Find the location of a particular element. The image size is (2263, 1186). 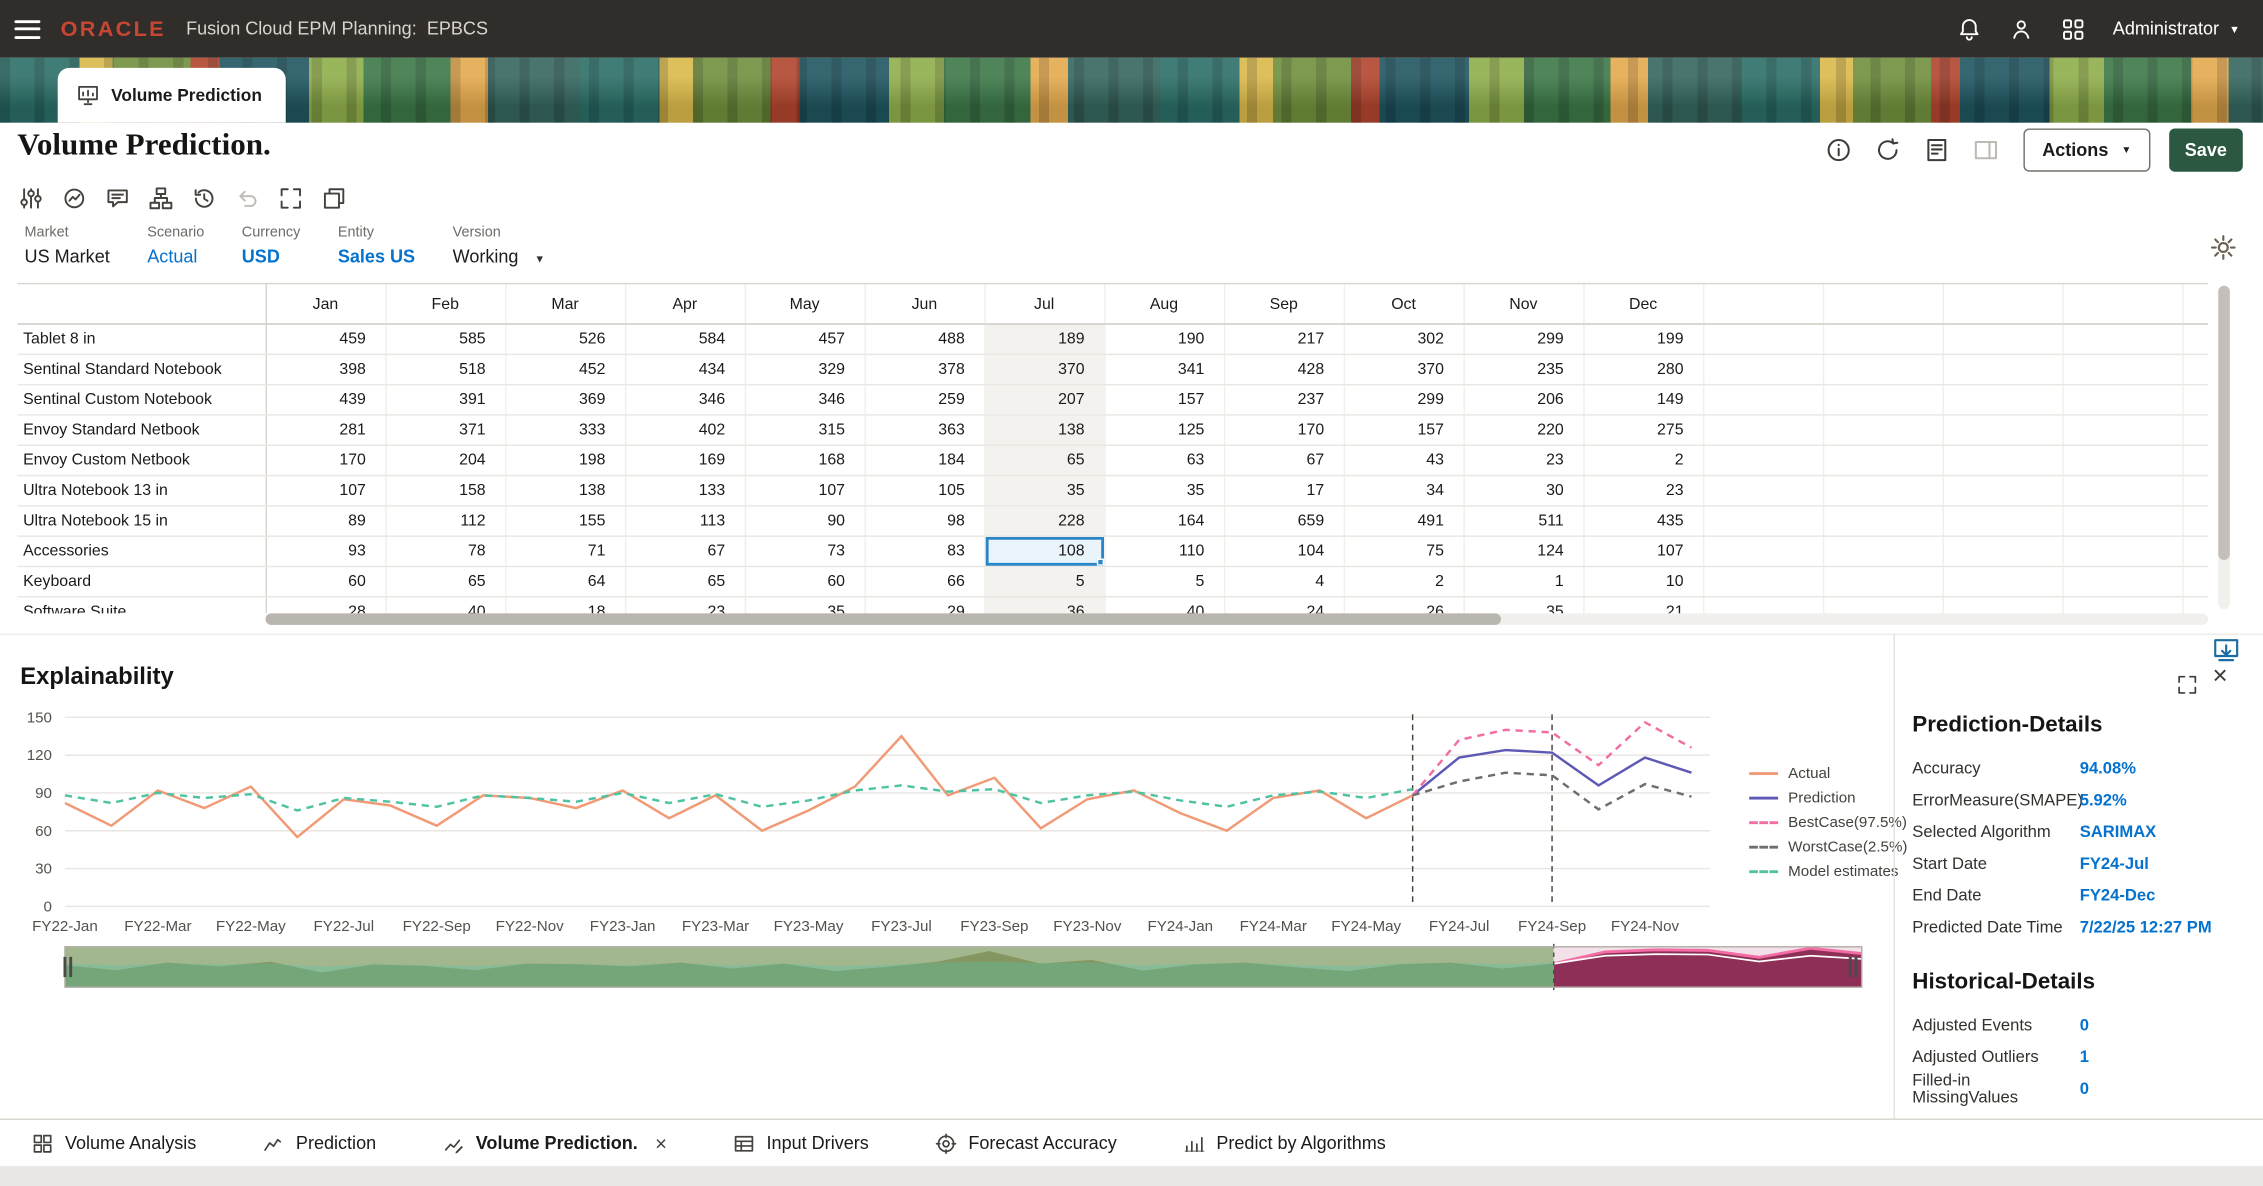

grid-cell: 168 is located at coordinates (805, 461).